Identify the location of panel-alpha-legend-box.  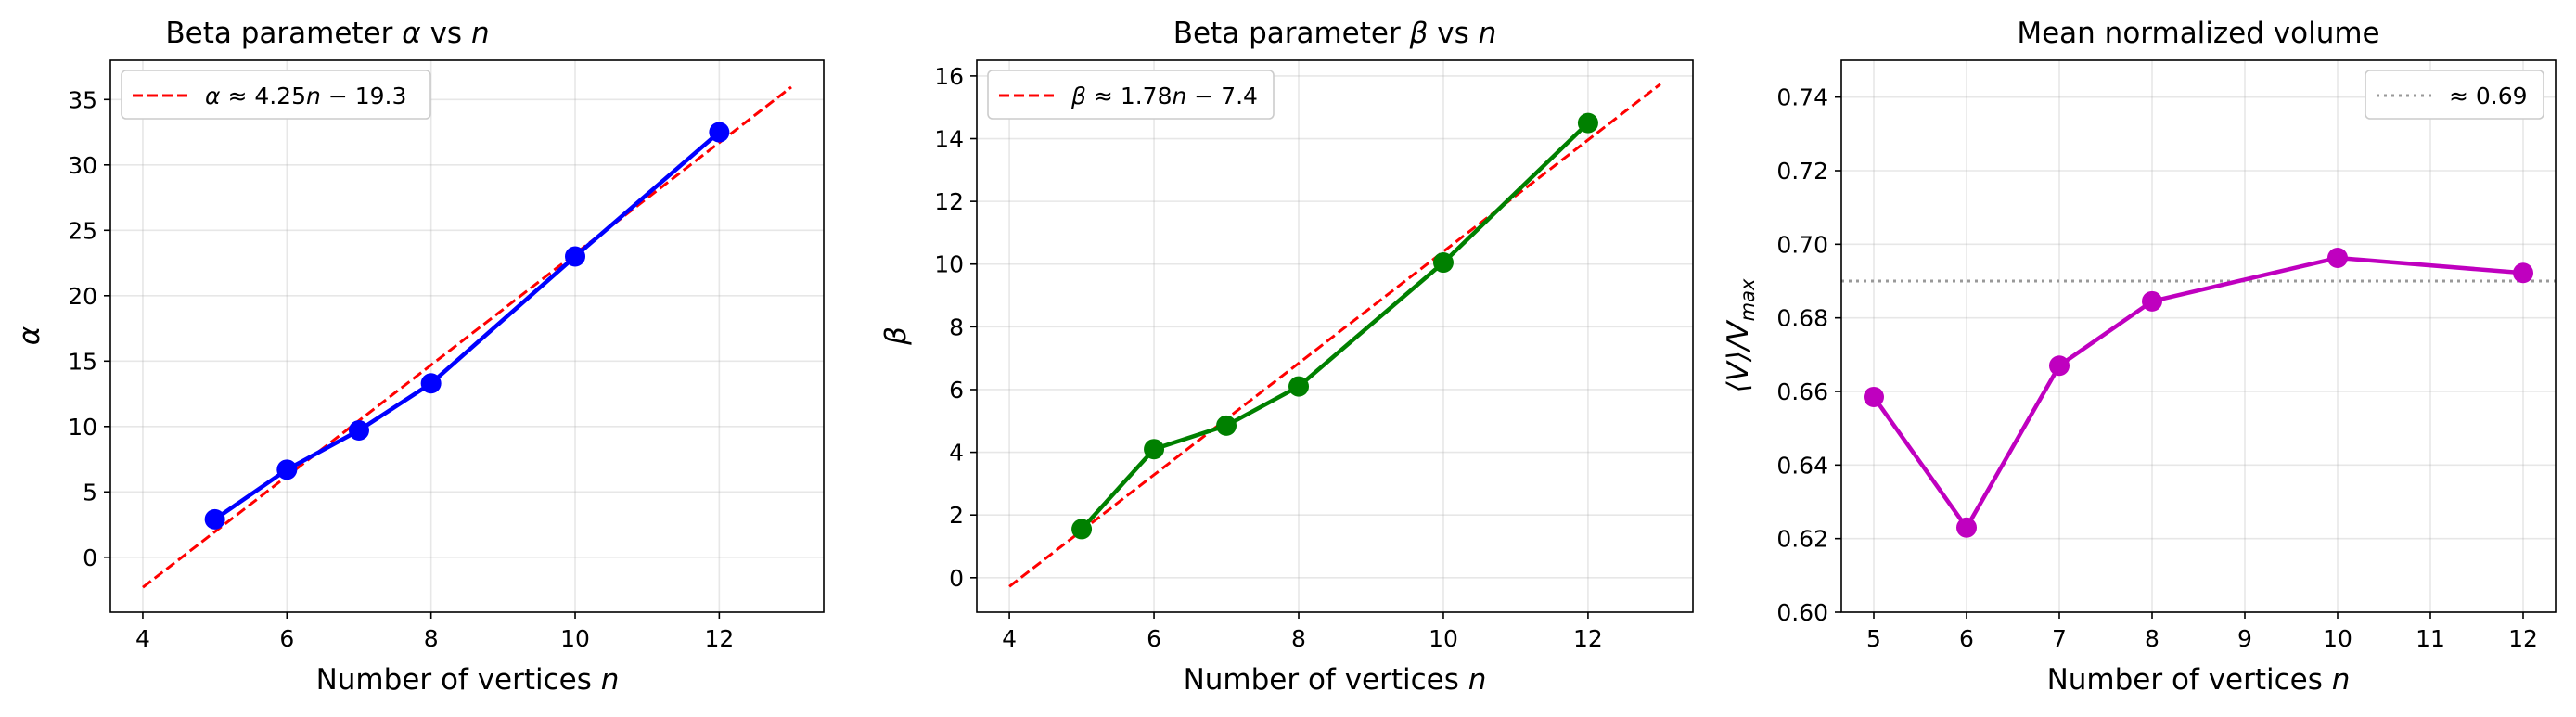
(276, 95).